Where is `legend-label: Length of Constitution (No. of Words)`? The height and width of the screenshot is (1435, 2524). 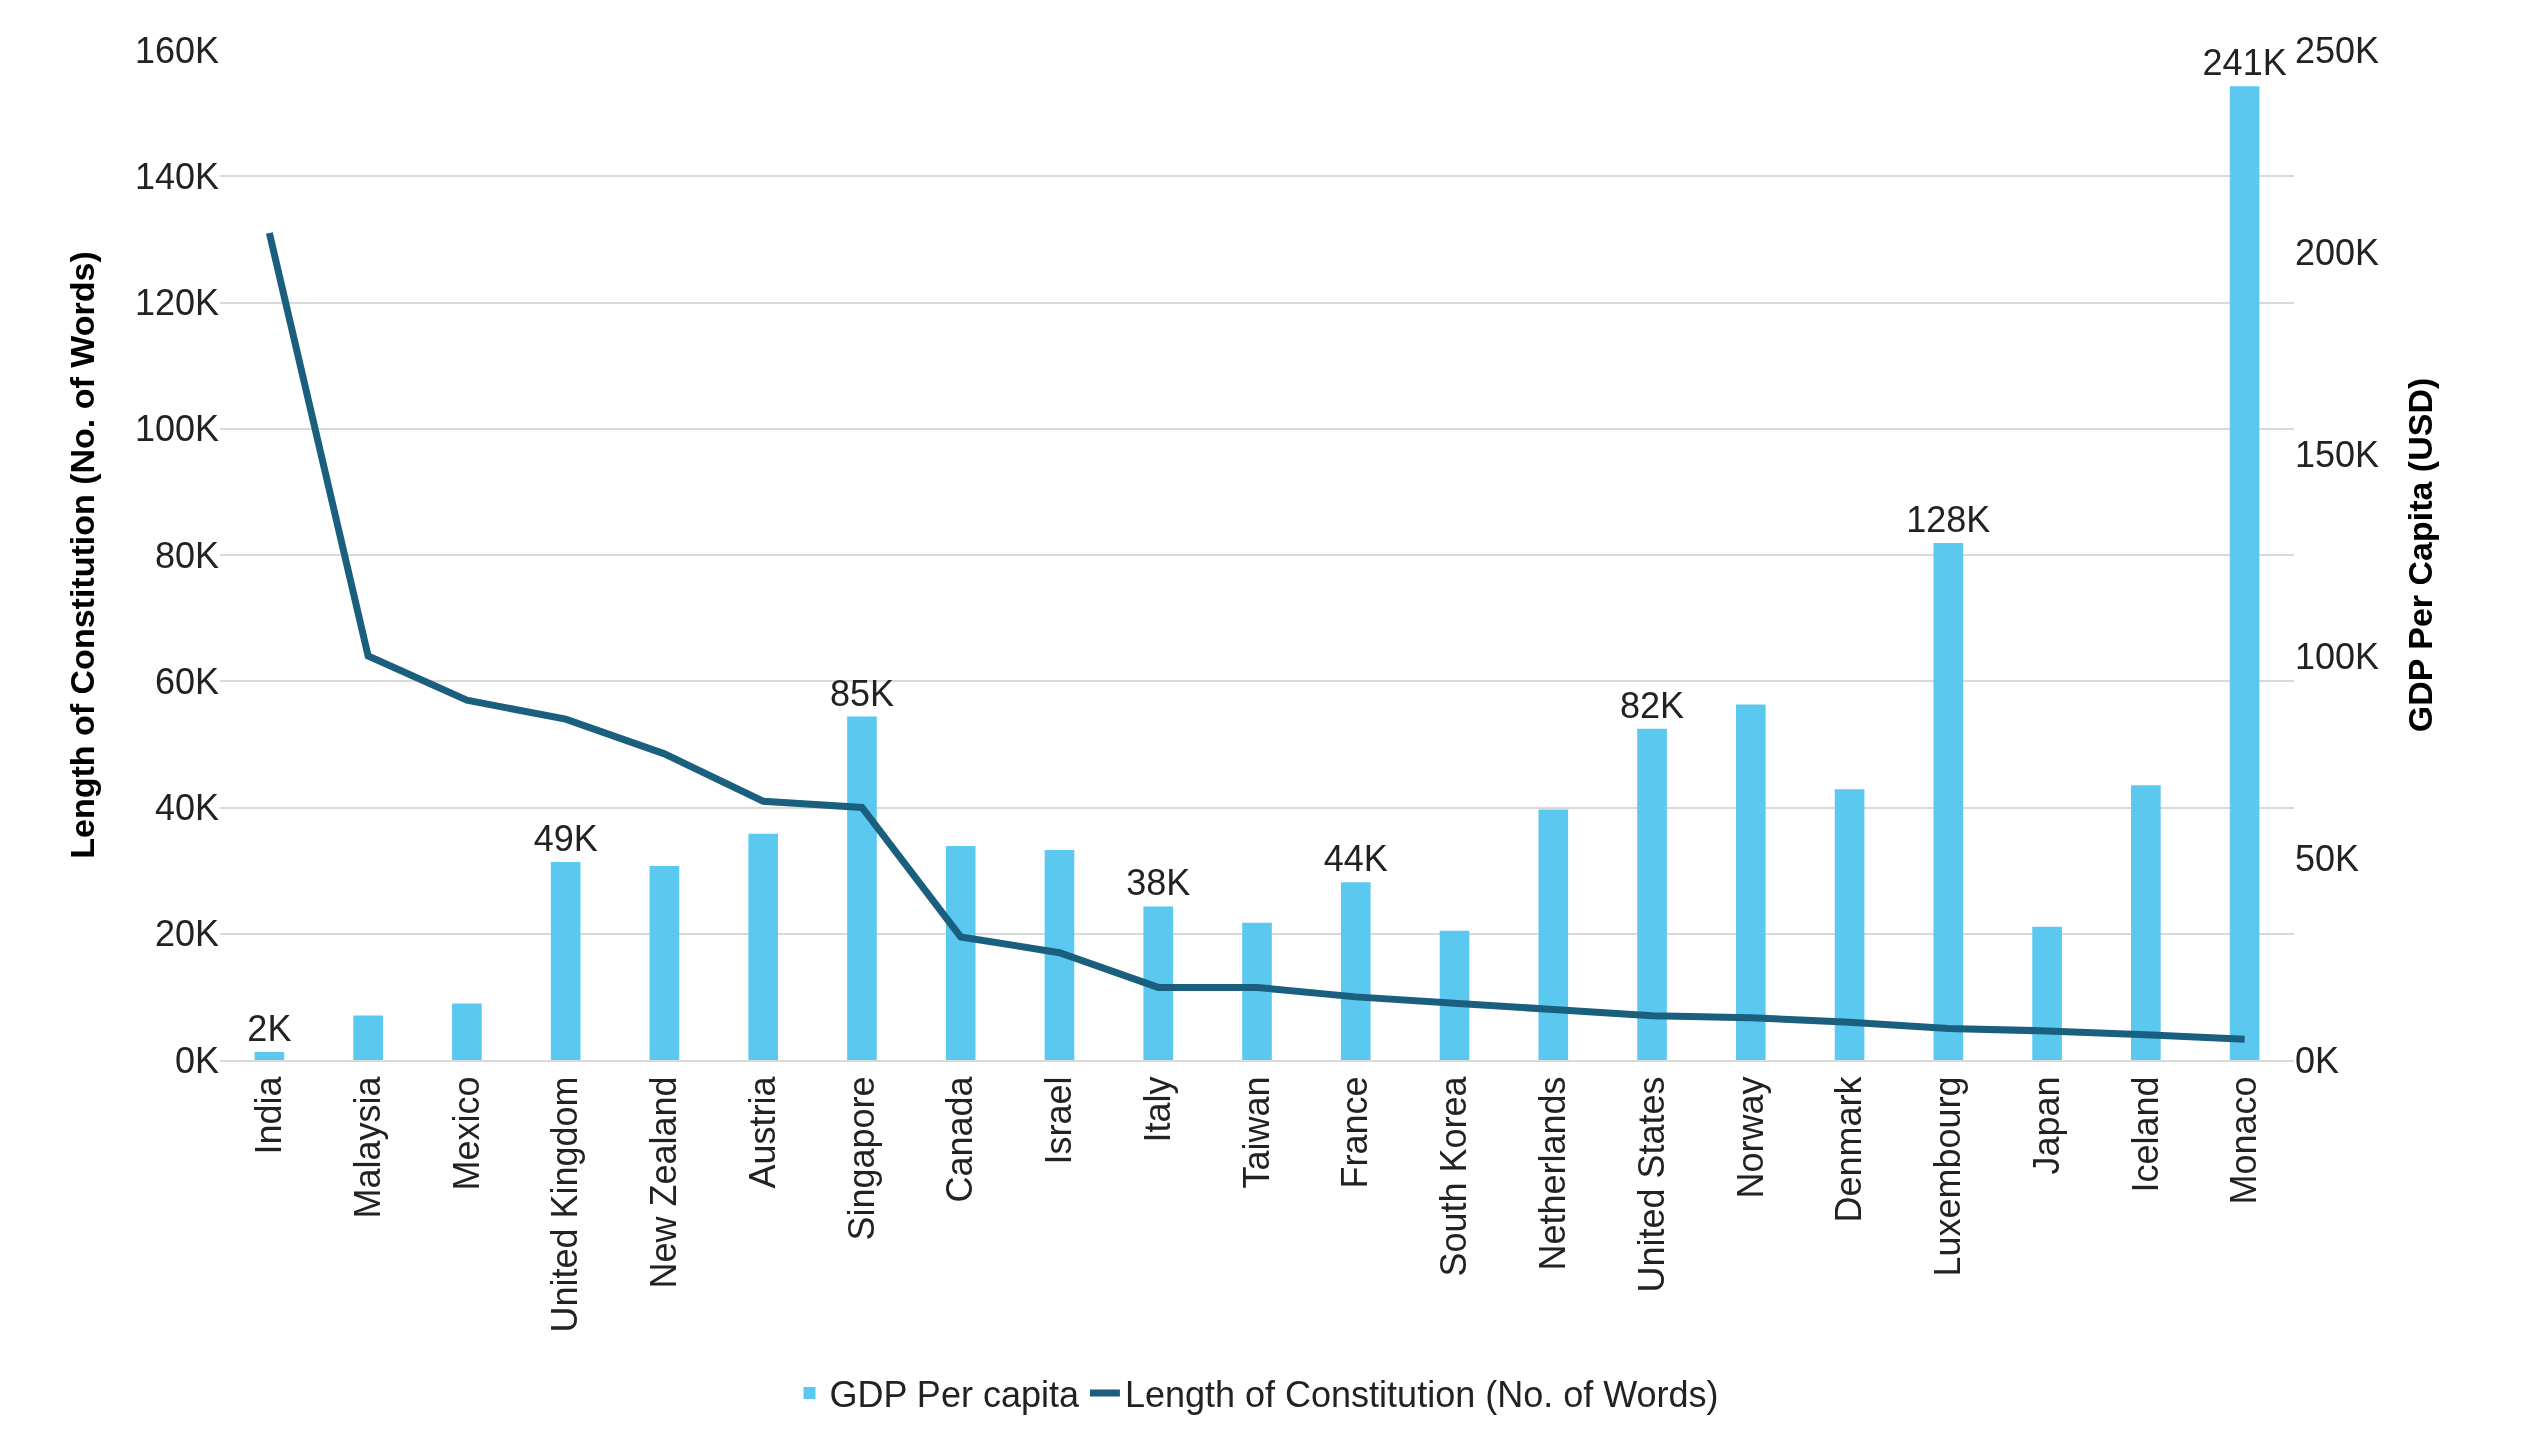 legend-label: Length of Constitution (No. of Words) is located at coordinates (1421, 1394).